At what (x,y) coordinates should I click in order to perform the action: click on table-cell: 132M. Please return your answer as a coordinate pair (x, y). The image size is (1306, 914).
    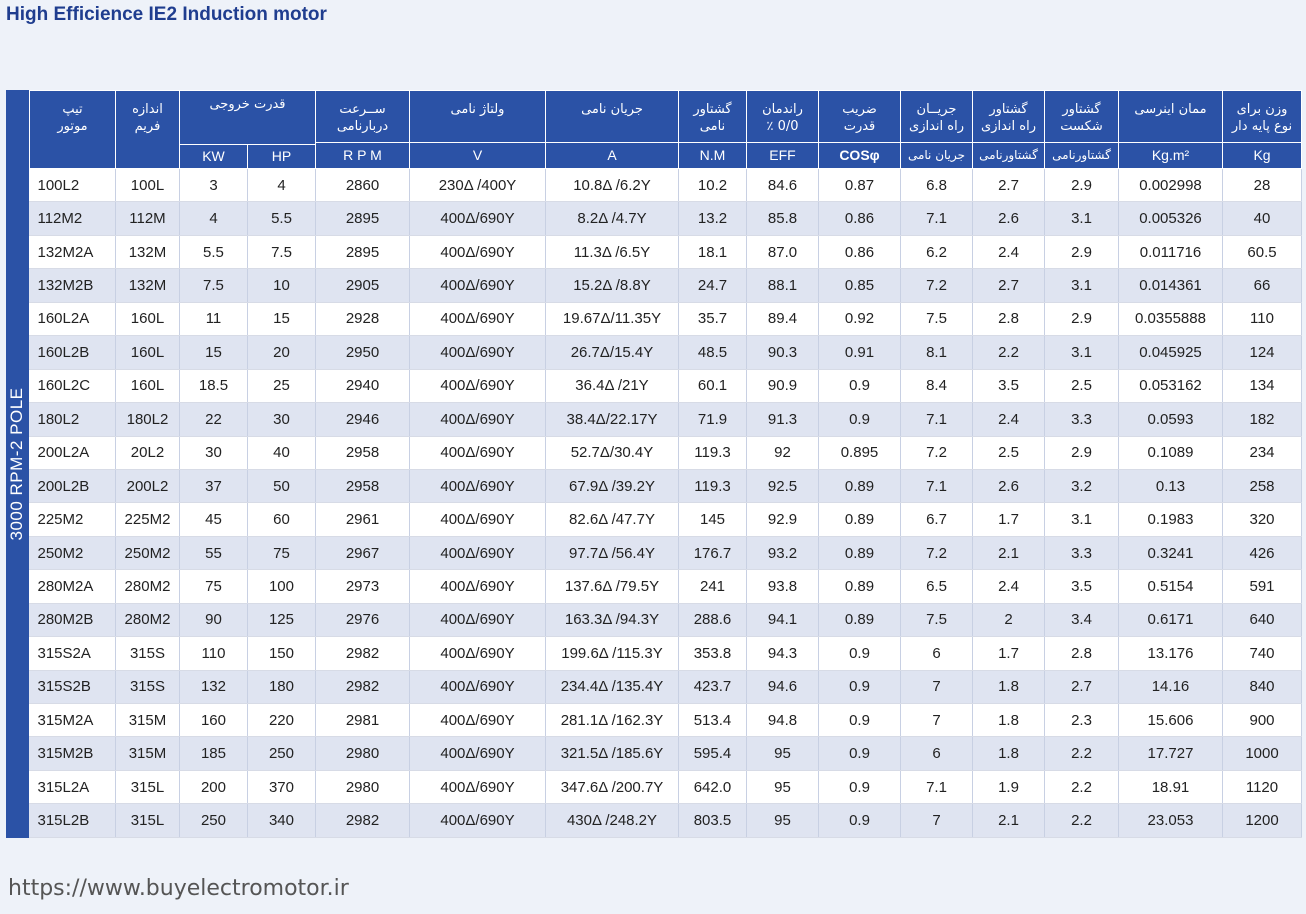
    Looking at the image, I should click on (147, 252).